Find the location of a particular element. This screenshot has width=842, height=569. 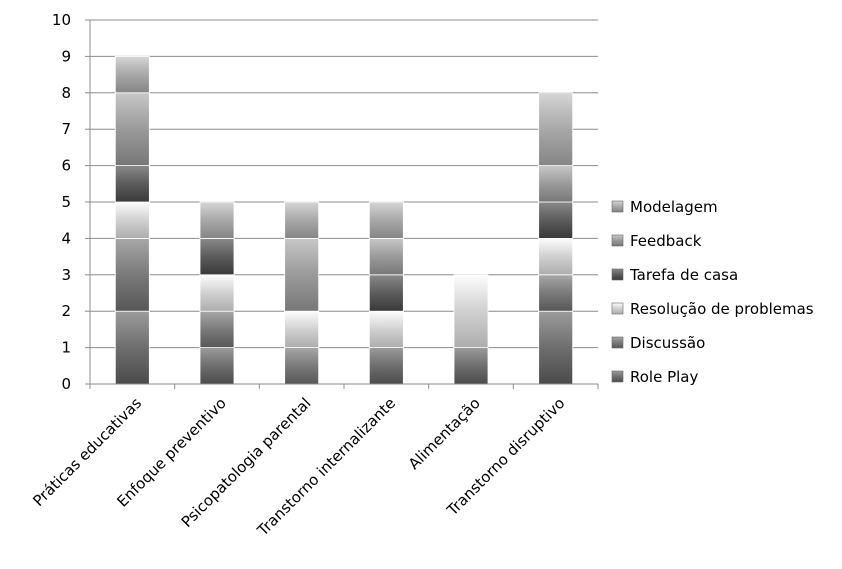

y-tick-label: 3 is located at coordinates (66, 275).